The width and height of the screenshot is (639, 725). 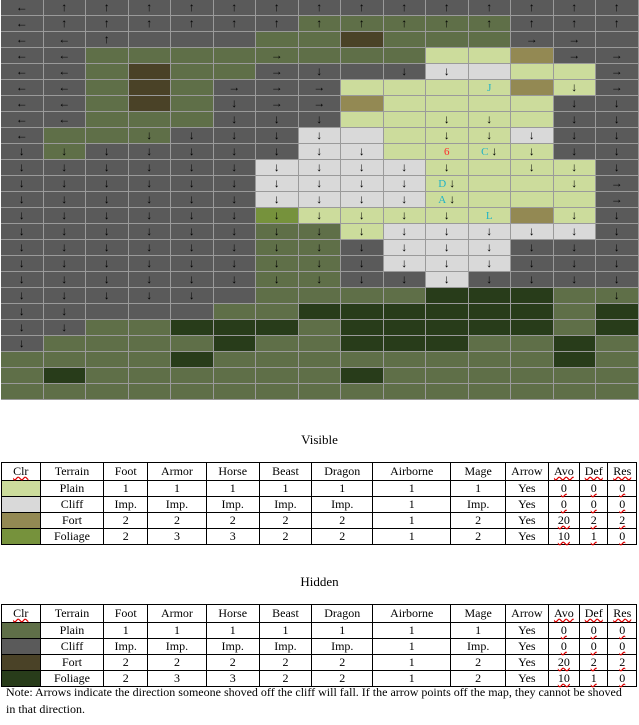 What do you see at coordinates (564, 613) in the screenshot?
I see `column-header: Avo` at bounding box center [564, 613].